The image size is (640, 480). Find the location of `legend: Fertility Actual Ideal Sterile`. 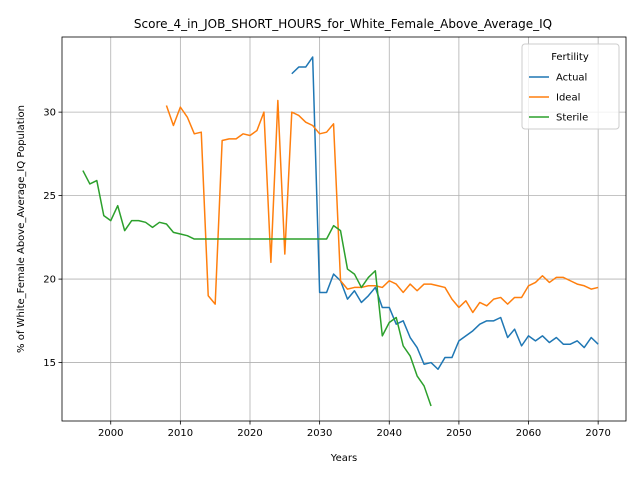

legend: Fertility Actual Ideal Sterile is located at coordinates (570, 86).